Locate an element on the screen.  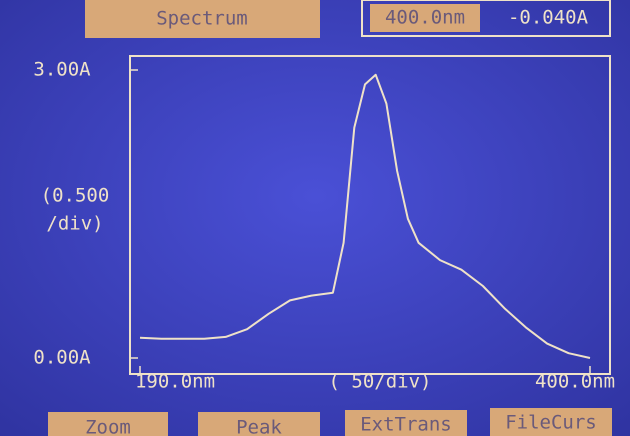
button-label: FileCurs is located at coordinates (551, 423).